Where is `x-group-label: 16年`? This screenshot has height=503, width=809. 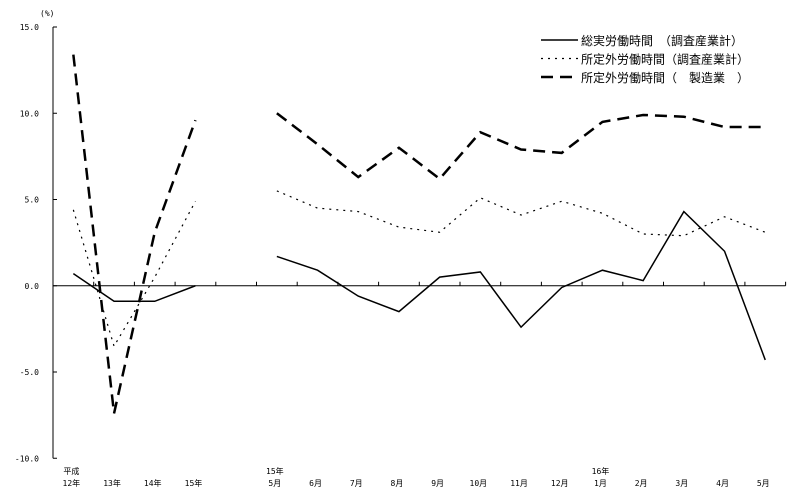 x-group-label: 16年 is located at coordinates (601, 471).